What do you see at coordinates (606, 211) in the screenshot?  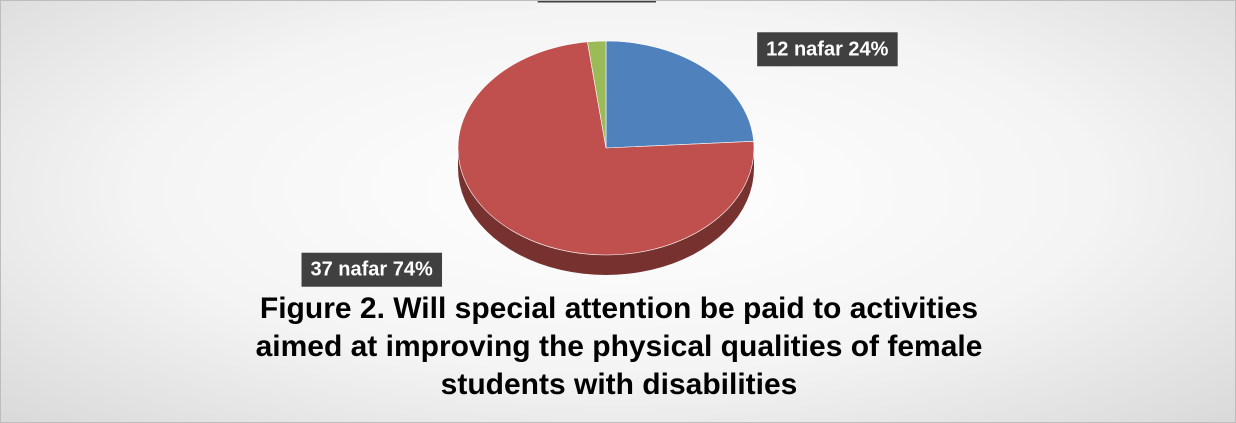 I see `slice-side` at bounding box center [606, 211].